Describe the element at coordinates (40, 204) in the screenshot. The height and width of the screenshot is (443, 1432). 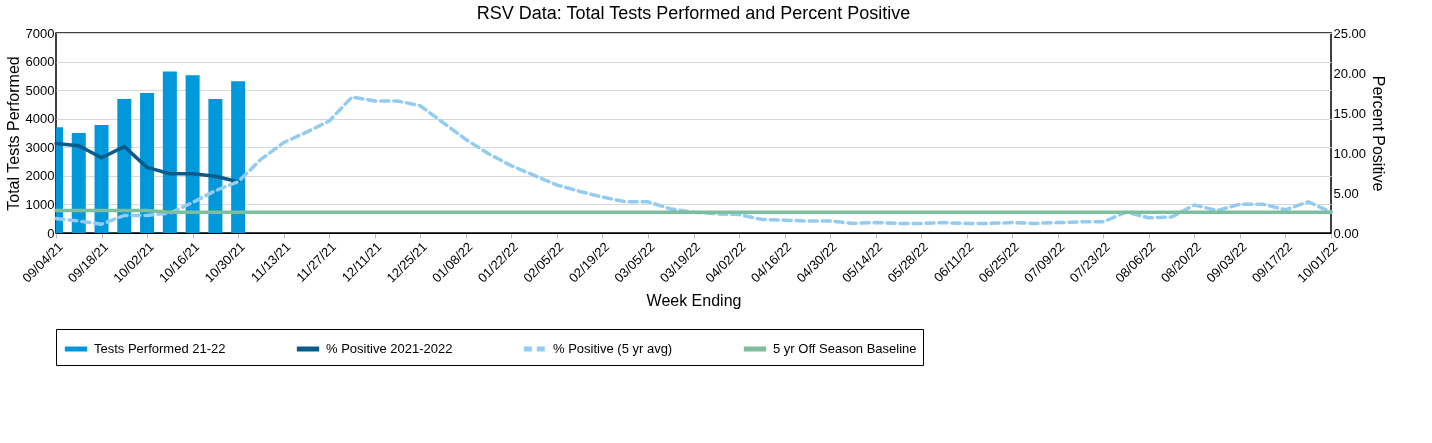
I see `y-tick-label: 1000` at that location.